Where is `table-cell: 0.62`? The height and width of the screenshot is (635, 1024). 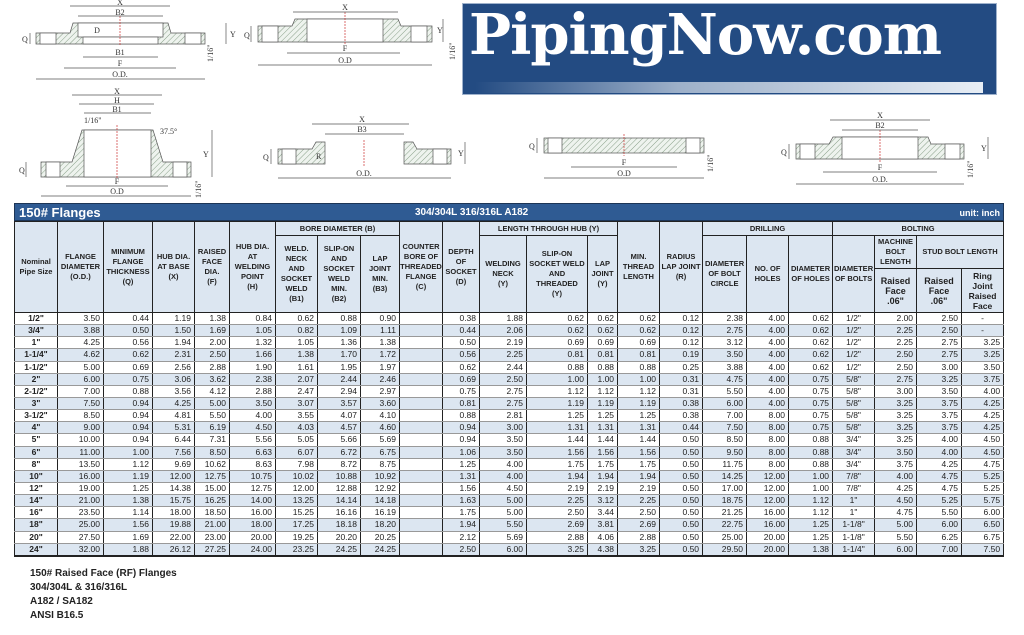 table-cell: 0.62 is located at coordinates (639, 319).